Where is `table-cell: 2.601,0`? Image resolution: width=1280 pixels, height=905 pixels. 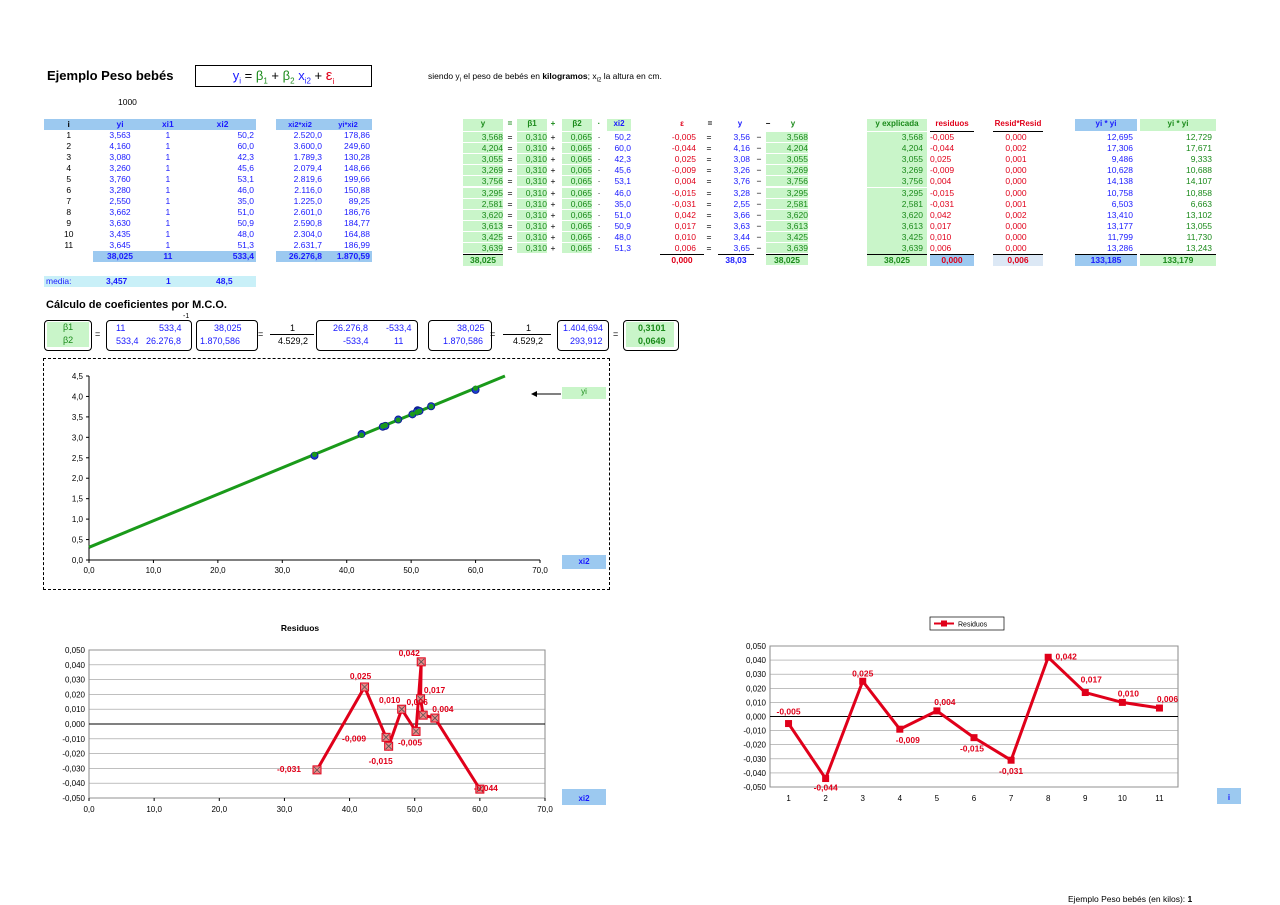
table-cell: 2.601,0 is located at coordinates (307, 212).